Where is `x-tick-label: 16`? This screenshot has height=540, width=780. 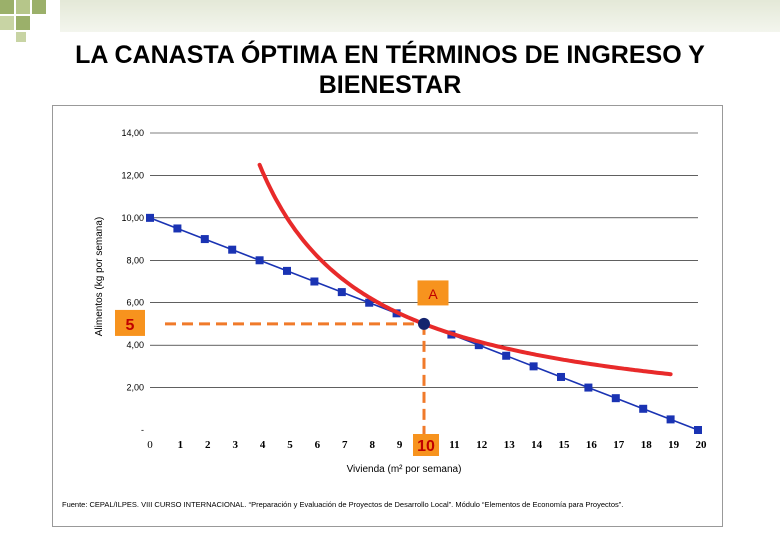
x-tick-label: 16 is located at coordinates (592, 445).